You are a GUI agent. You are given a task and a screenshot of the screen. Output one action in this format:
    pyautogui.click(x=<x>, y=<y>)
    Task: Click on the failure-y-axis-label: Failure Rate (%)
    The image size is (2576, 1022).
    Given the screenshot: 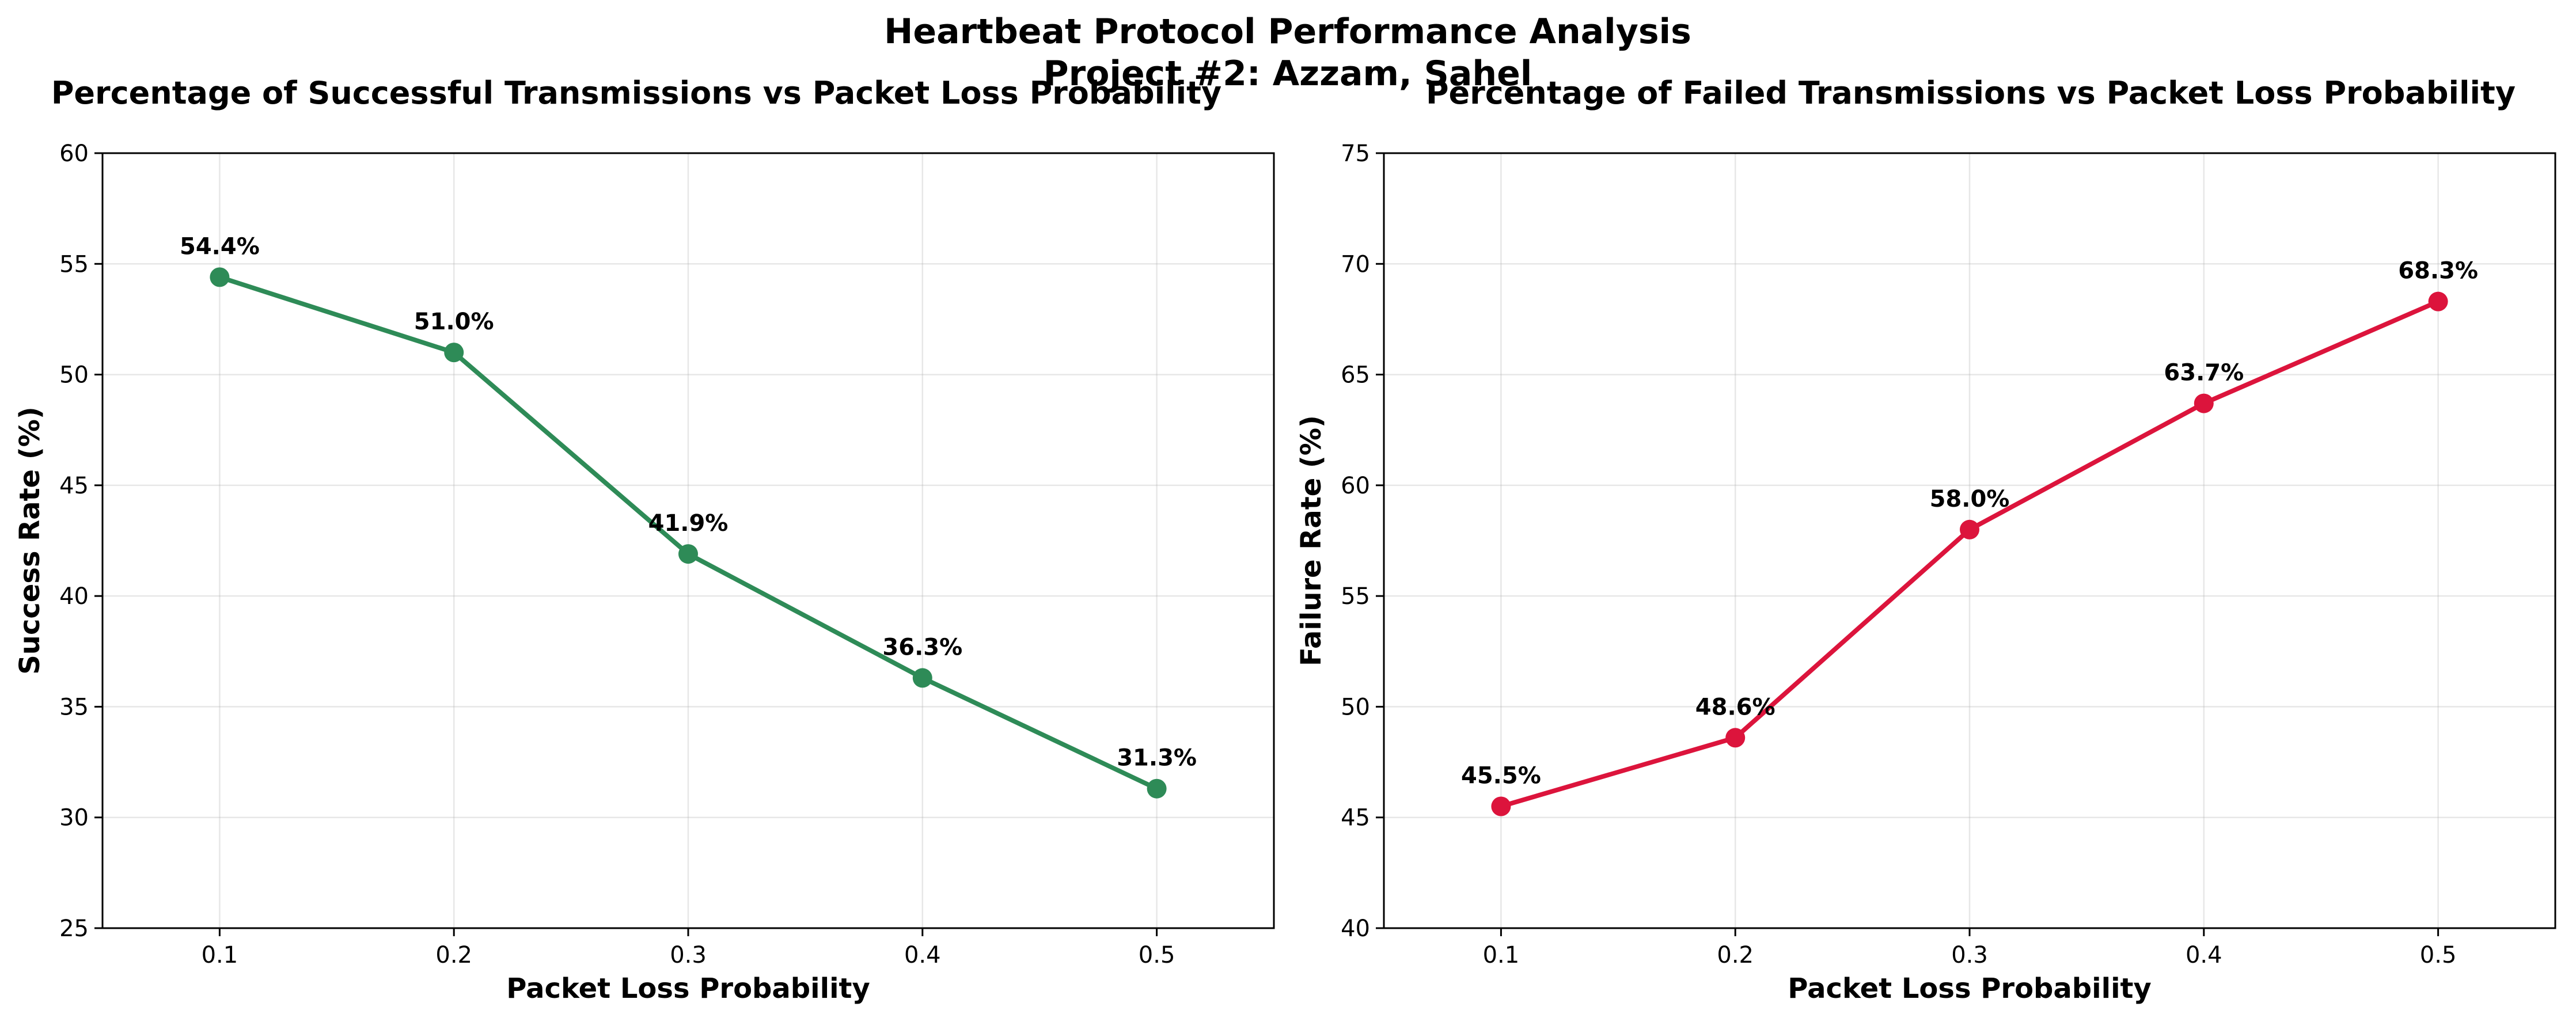 What is the action you would take?
    pyautogui.click(x=1311, y=540)
    